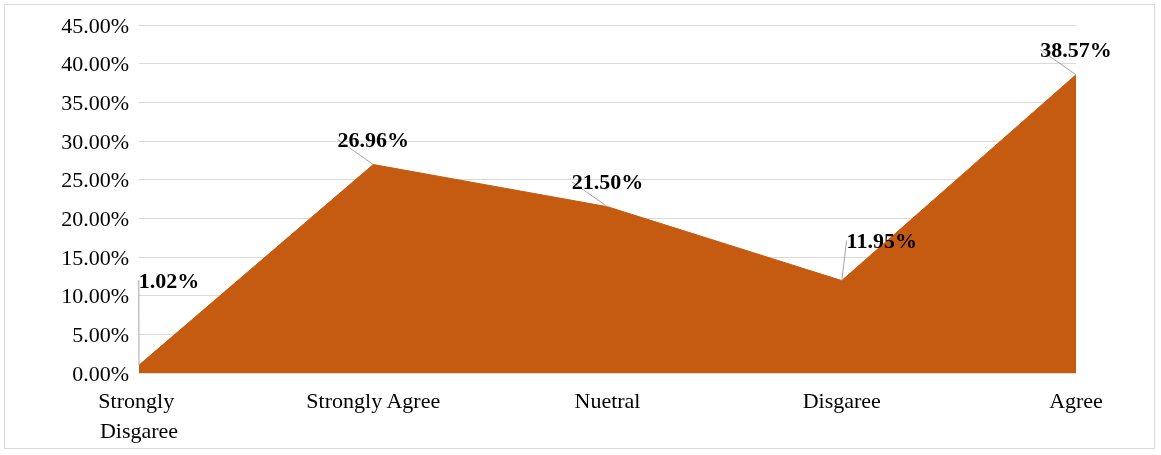  Describe the element at coordinates (139, 415) in the screenshot. I see `x-tick-label: Strongly Disgaree` at that location.